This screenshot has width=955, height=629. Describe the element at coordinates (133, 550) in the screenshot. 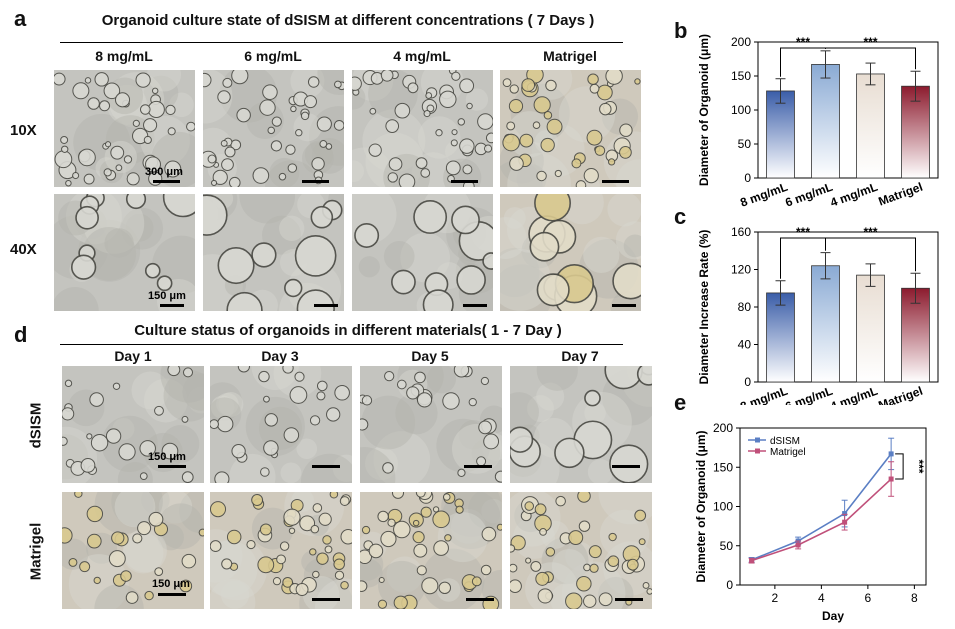

I see `micrograph-d-matrigel-day1` at that location.